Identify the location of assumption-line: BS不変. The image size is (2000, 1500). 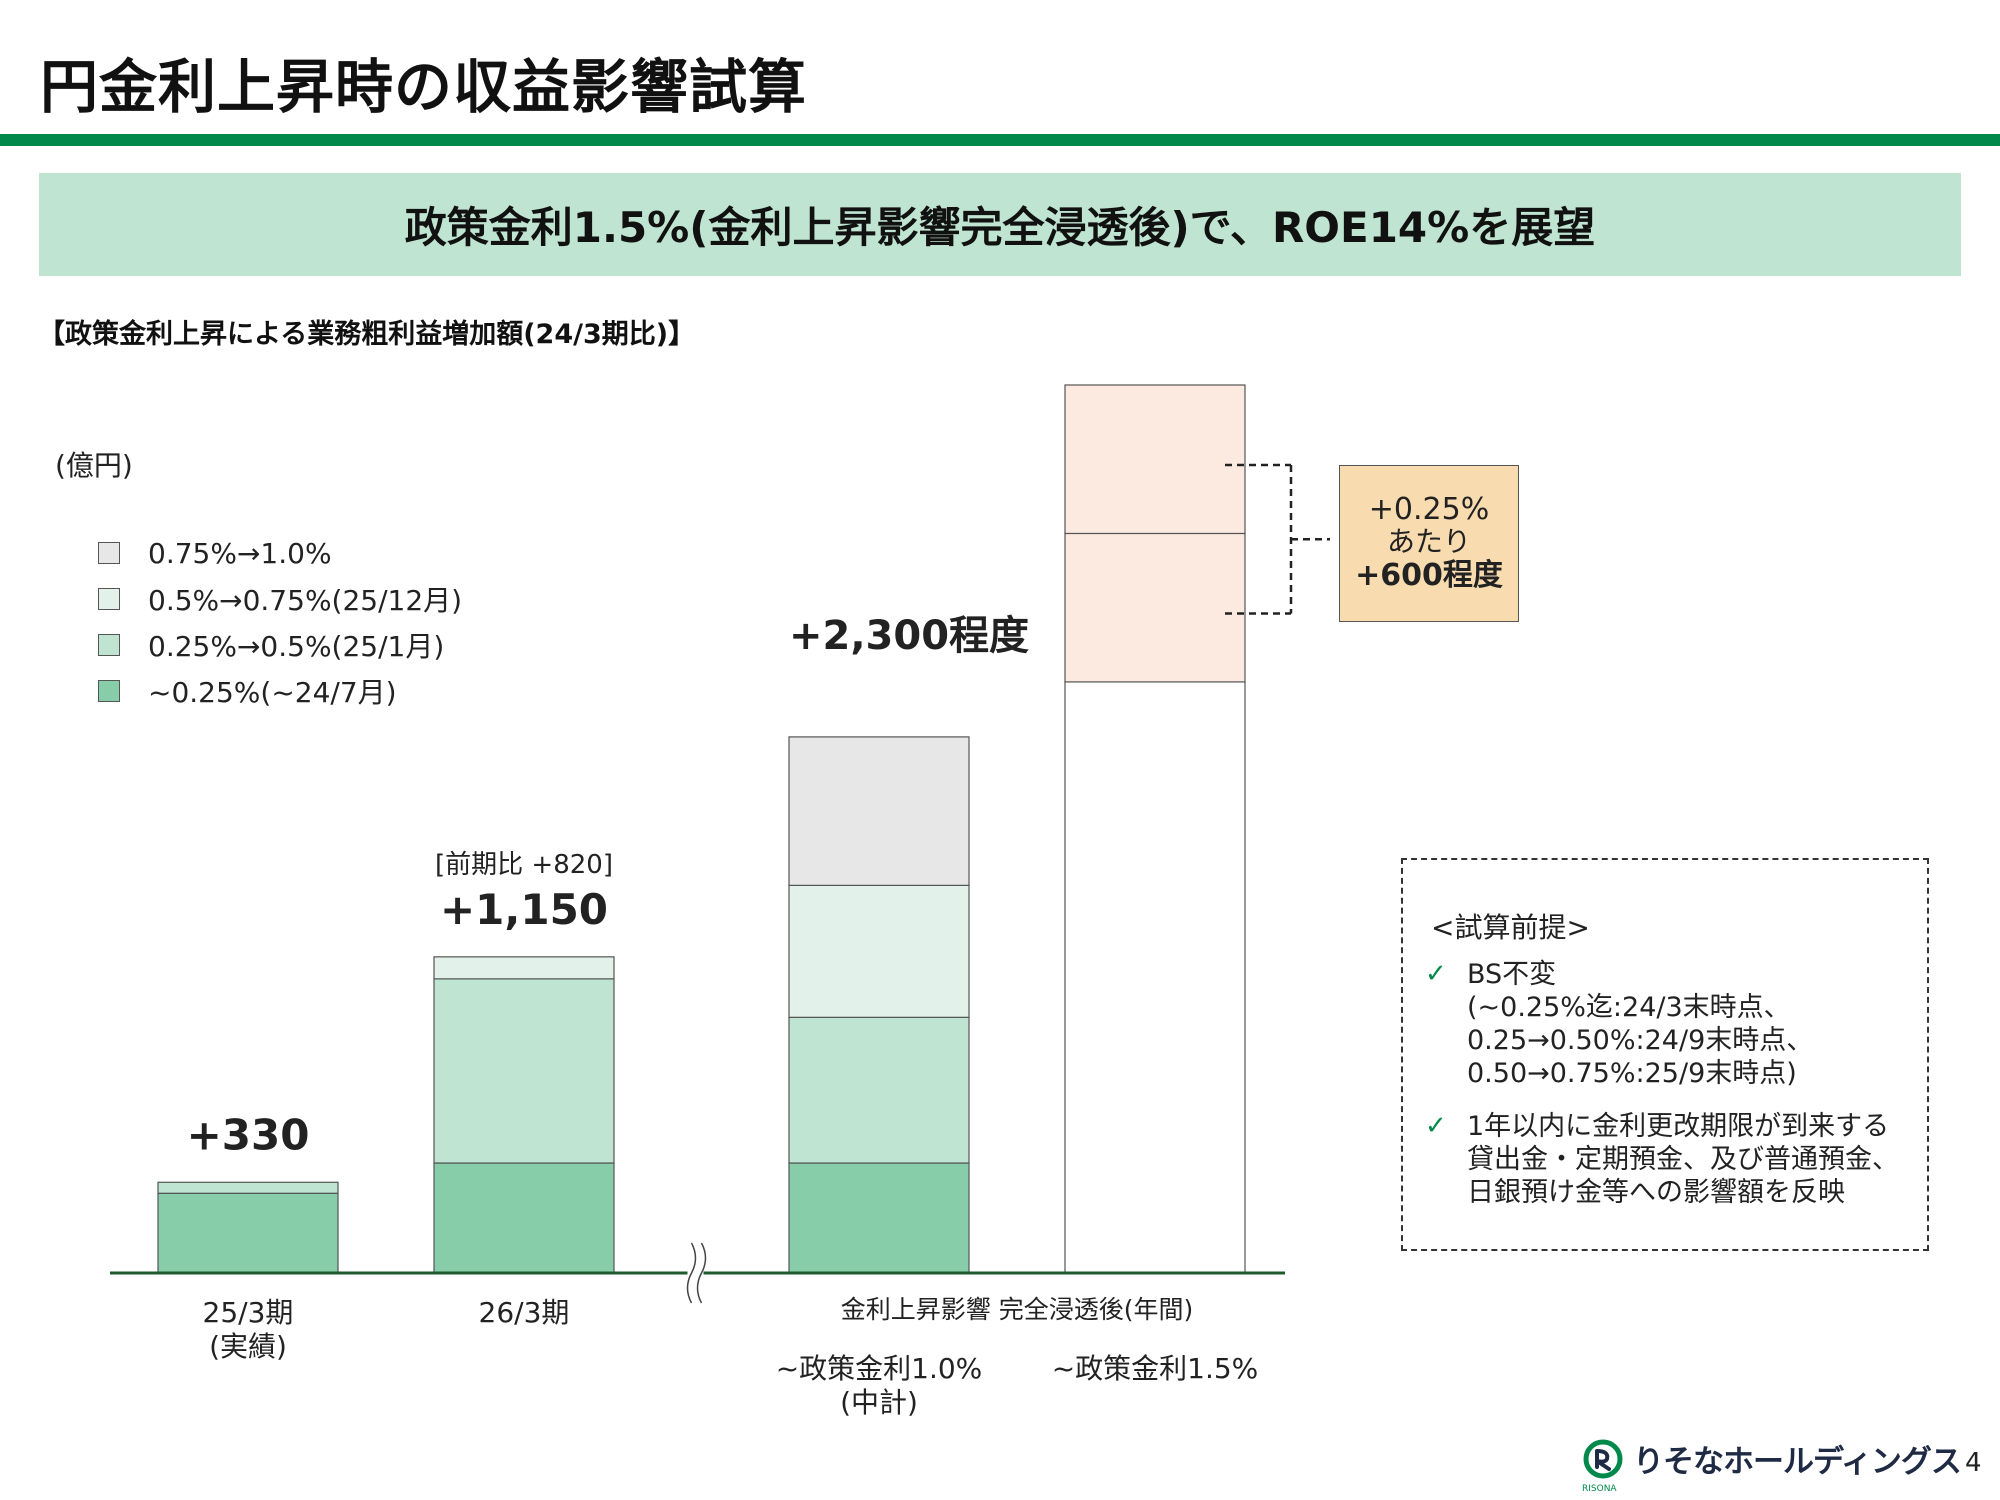
(1512, 974).